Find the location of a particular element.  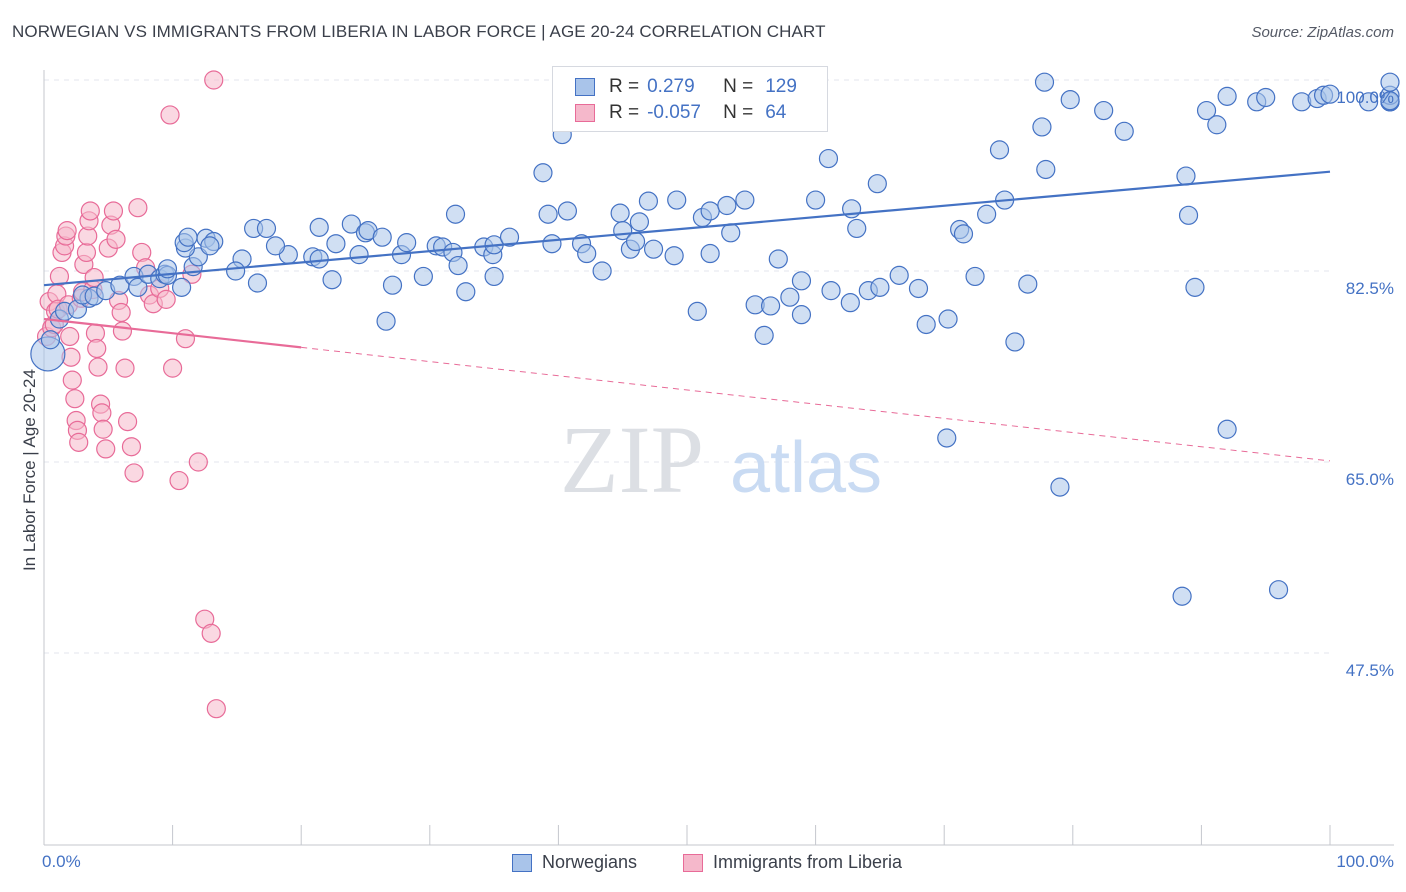

norwegians-trend-line is located at coordinates (687, 228).